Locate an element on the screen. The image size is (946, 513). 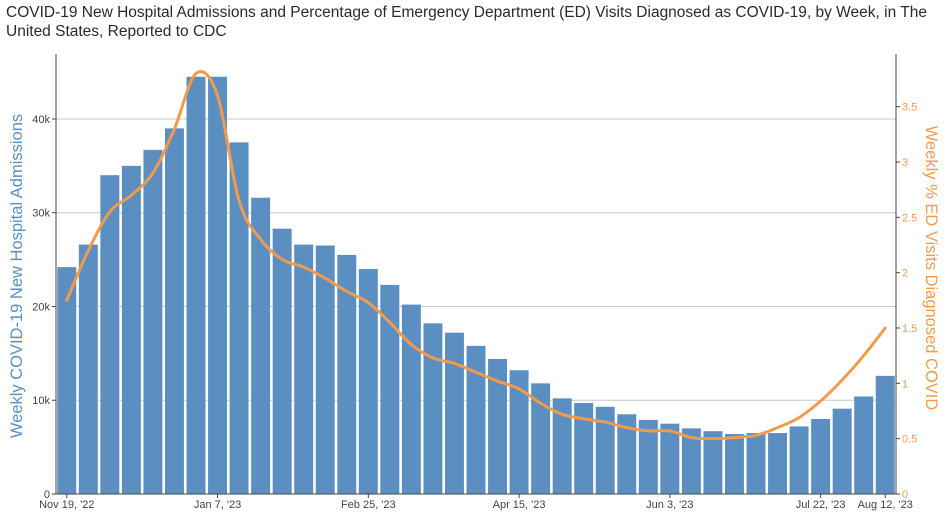
left-axis-ticks: 0 10k 20k 30k 40k is located at coordinates (44, 307).